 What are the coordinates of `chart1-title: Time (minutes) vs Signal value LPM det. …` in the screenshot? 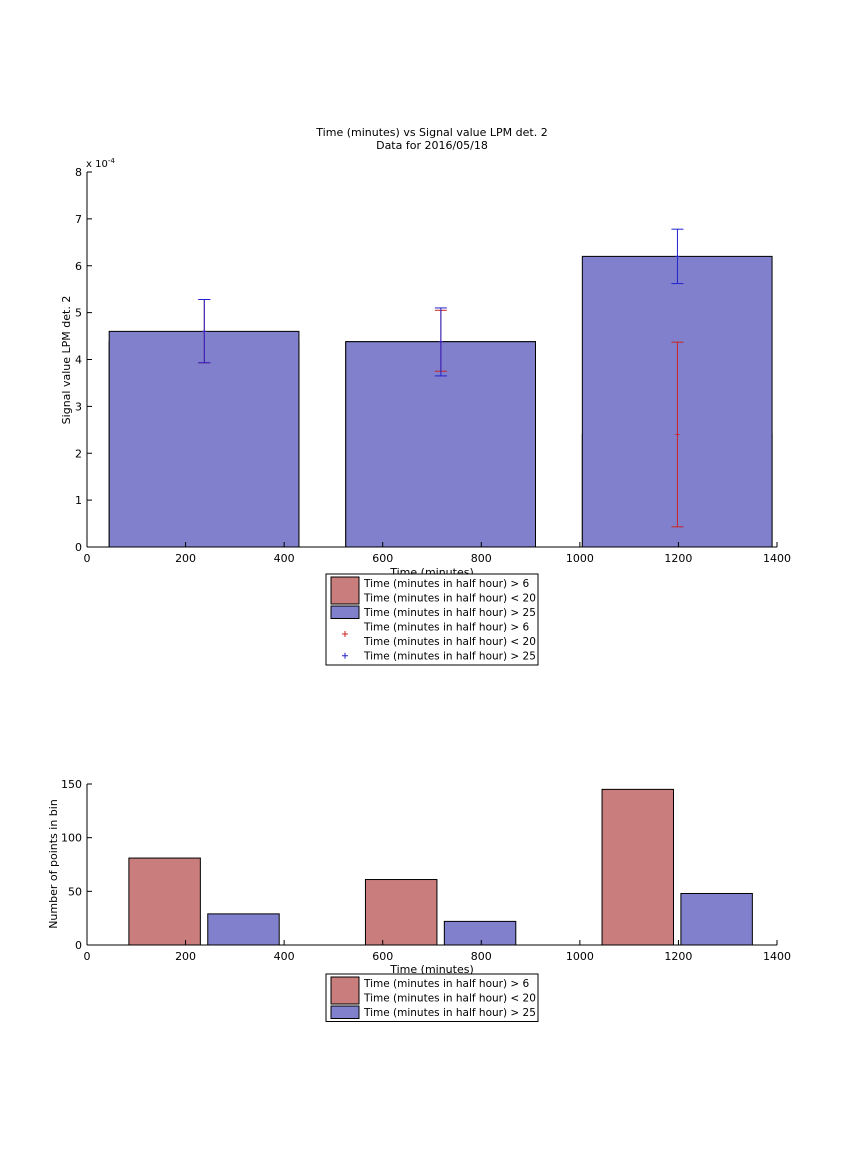 It's located at (431, 132).